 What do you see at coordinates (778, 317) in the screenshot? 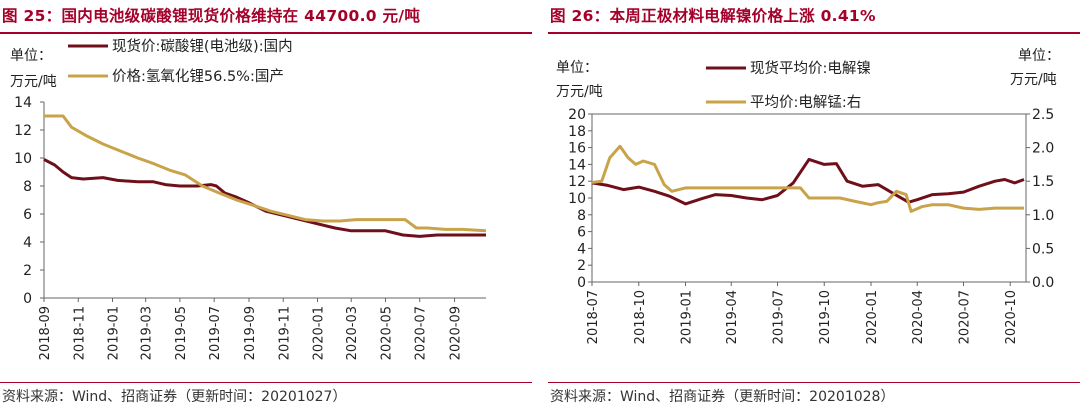
I see `right-x-tick-label: 2019-07` at bounding box center [778, 317].